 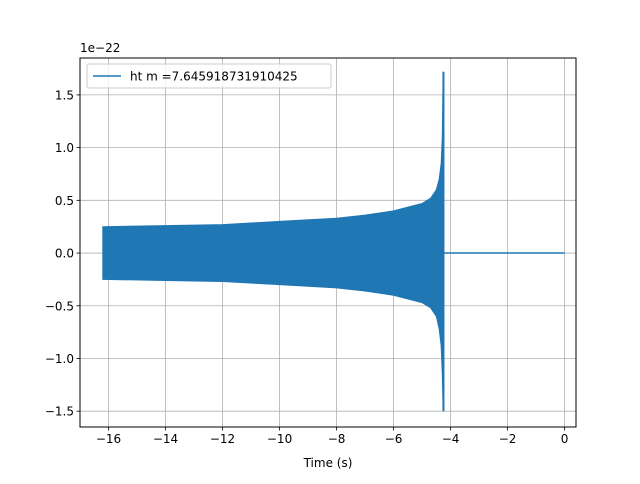 I want to click on x-axis-label: Time (s), so click(x=328, y=463).